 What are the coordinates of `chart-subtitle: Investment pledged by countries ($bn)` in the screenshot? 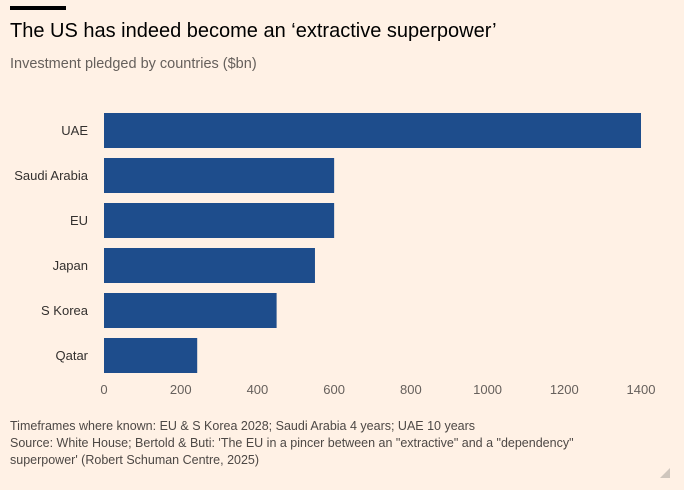 It's located at (133, 64).